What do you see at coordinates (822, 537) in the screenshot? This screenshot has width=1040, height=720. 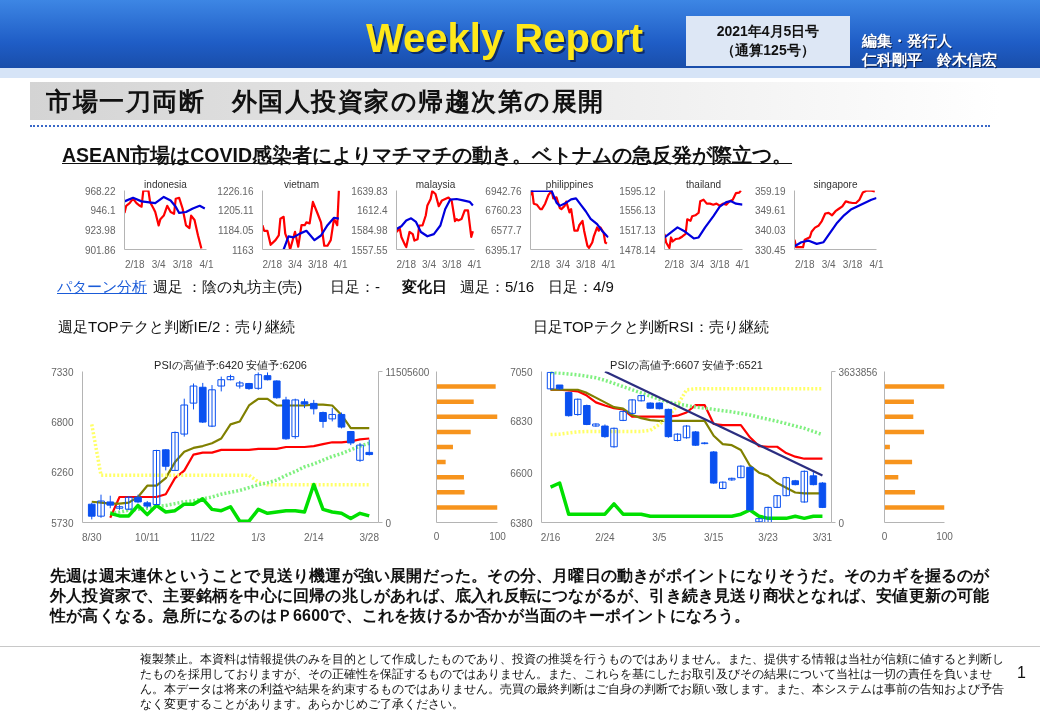 I see `x-tick-label: 3/31` at bounding box center [822, 537].